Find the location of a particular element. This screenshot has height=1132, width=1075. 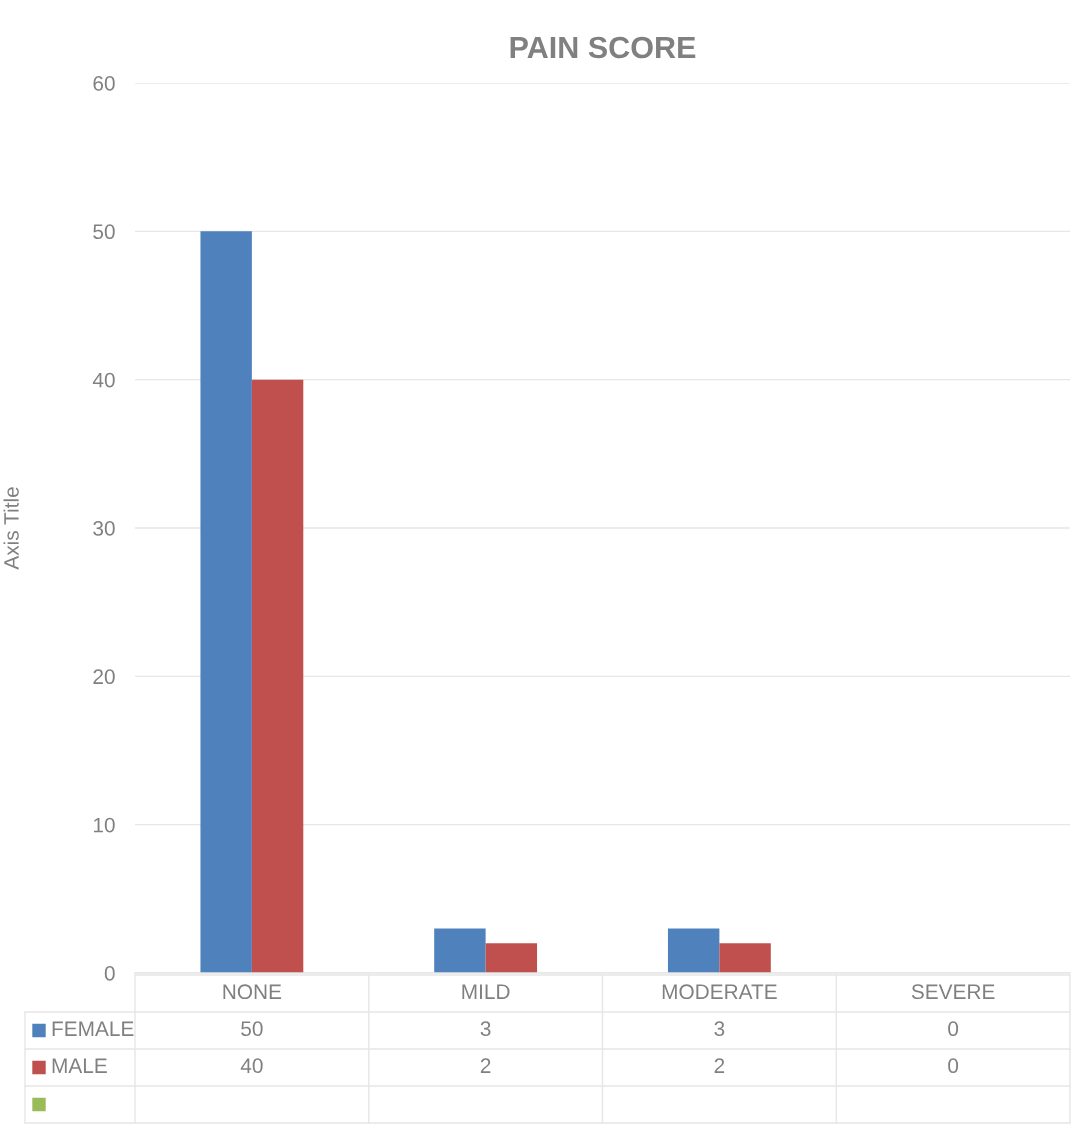

y-tick-label: 60 is located at coordinates (104, 83).